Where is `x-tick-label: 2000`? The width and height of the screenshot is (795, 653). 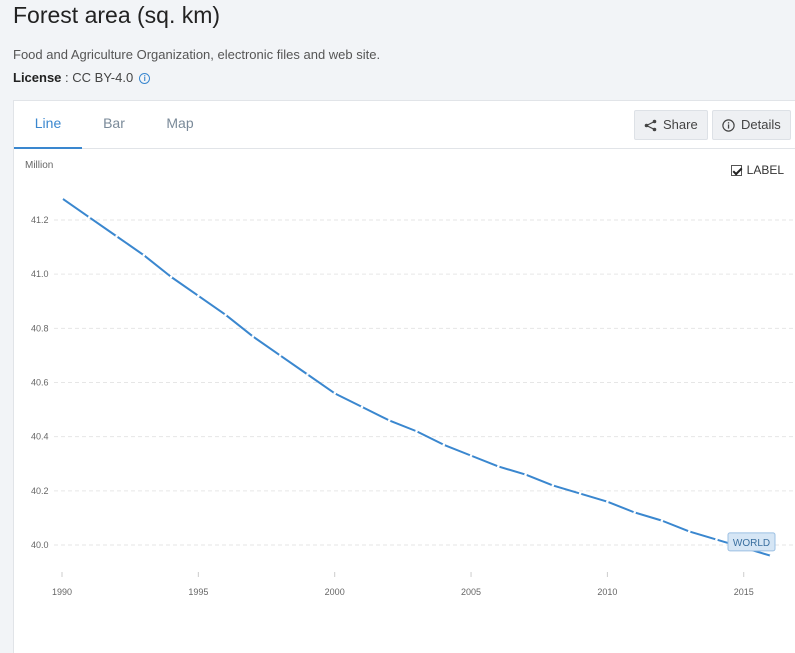 x-tick-label: 2000 is located at coordinates (335, 592).